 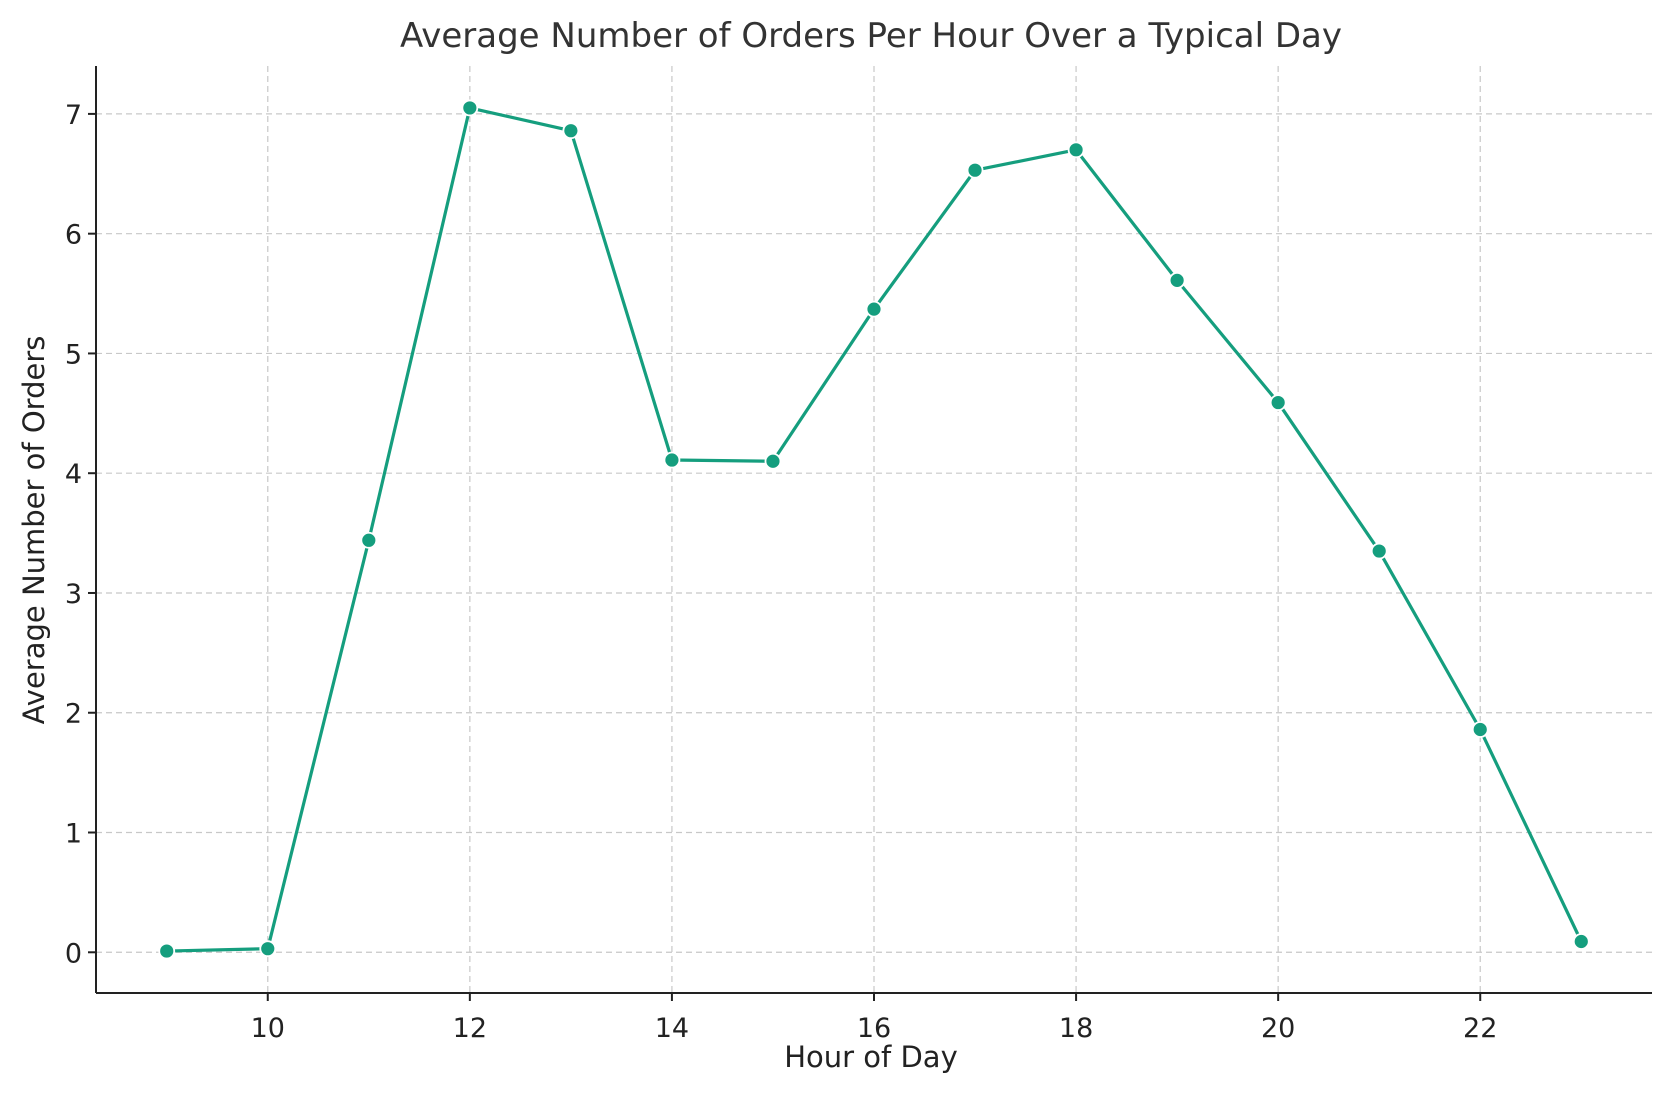 What do you see at coordinates (874, 1028) in the screenshot?
I see `x-tick-label: 16` at bounding box center [874, 1028].